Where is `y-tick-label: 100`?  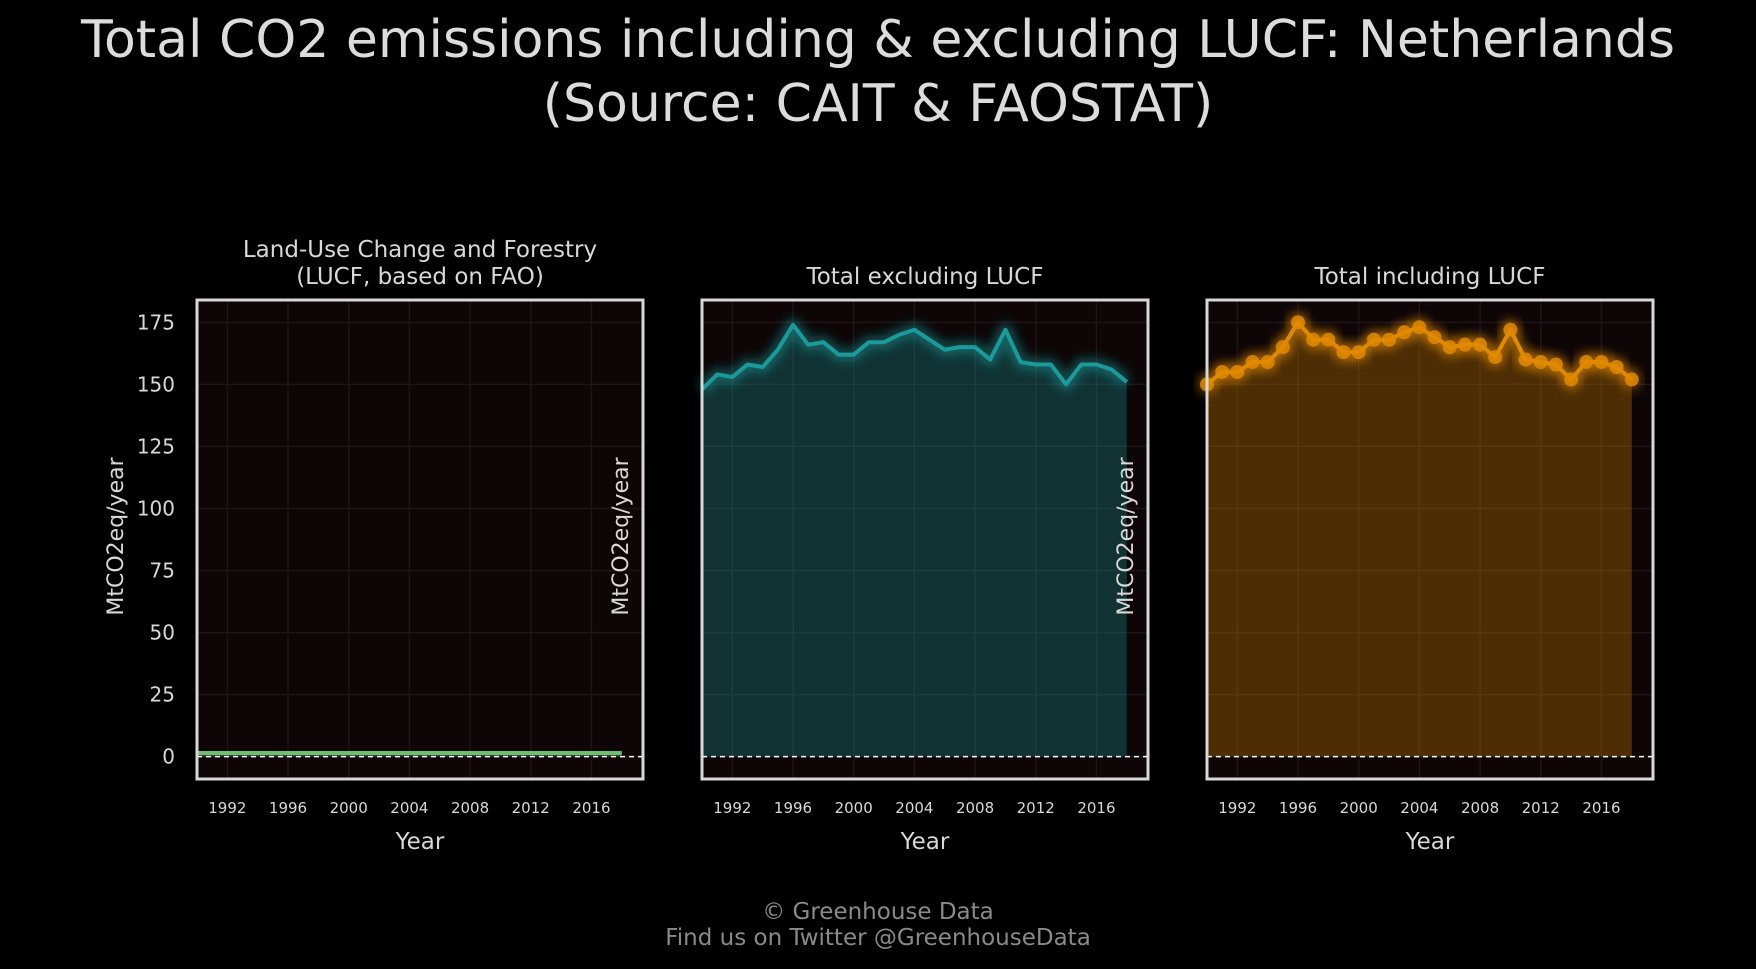 y-tick-label: 100 is located at coordinates (156, 508).